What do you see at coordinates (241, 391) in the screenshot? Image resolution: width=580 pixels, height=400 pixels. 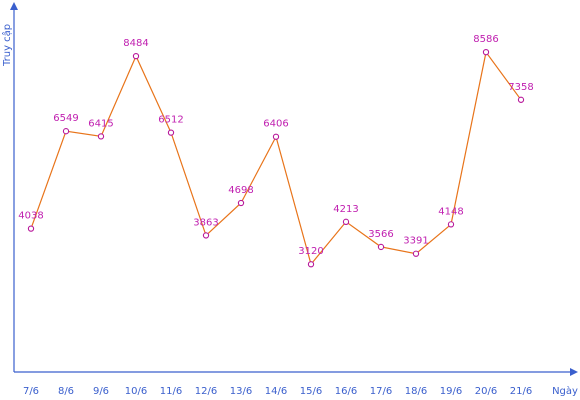 I see `x-tick-label: 13/6` at bounding box center [241, 391].